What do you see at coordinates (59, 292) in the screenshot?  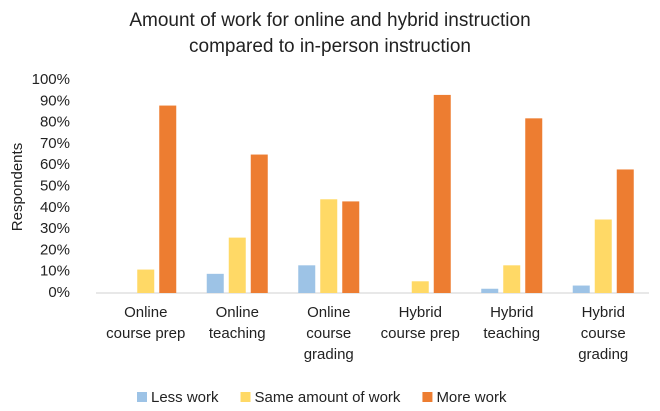 I see `y-tick-label: 0%` at bounding box center [59, 292].